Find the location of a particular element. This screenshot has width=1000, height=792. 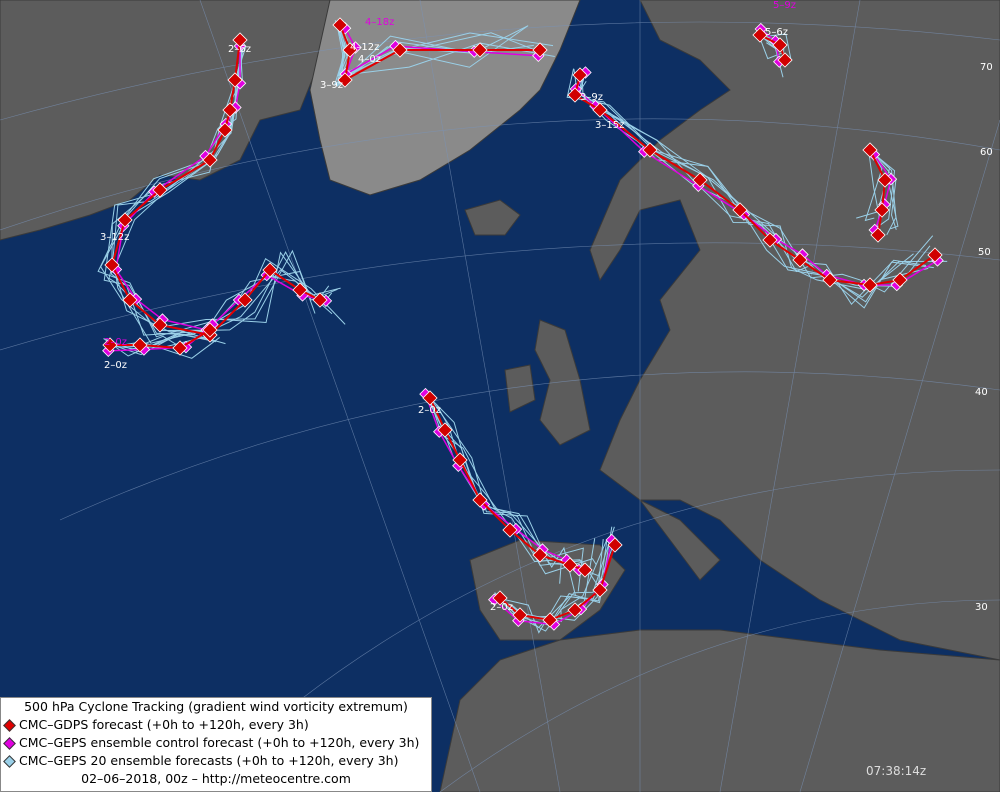

timestamp: 07:38:14z is located at coordinates (896, 771).